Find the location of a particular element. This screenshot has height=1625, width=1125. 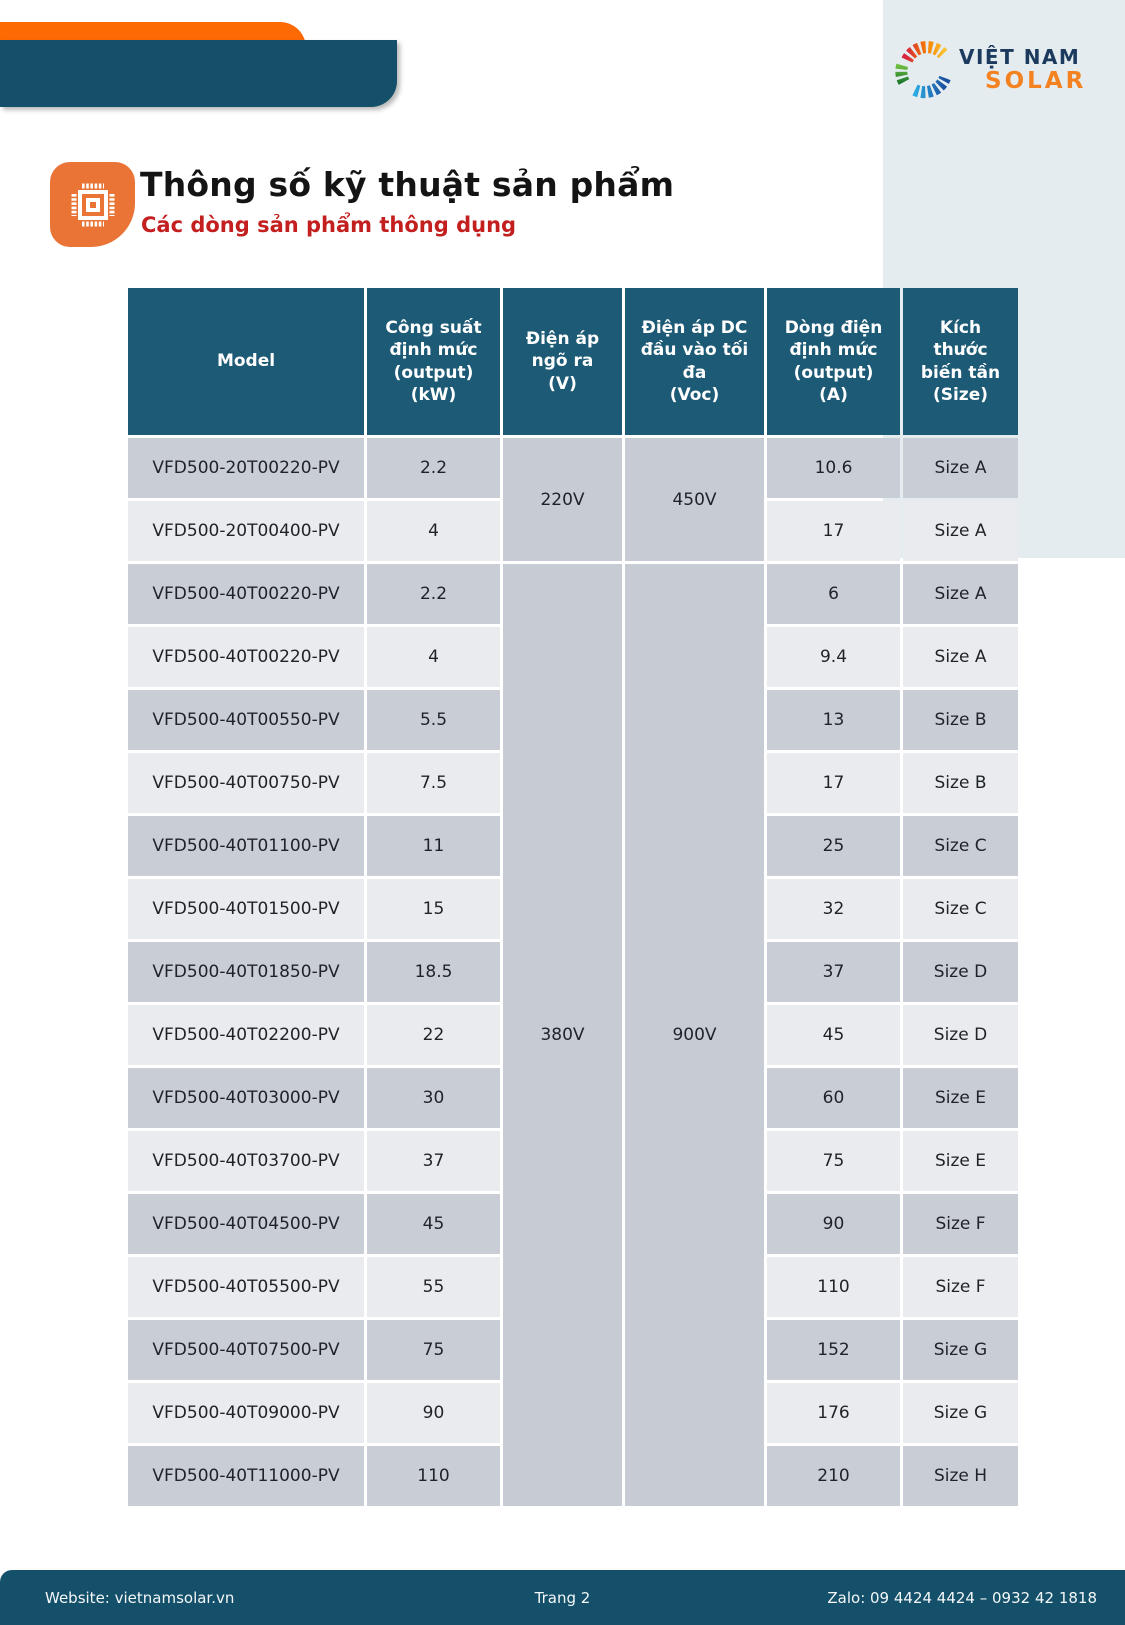

power-cell: 15 is located at coordinates (433, 909).